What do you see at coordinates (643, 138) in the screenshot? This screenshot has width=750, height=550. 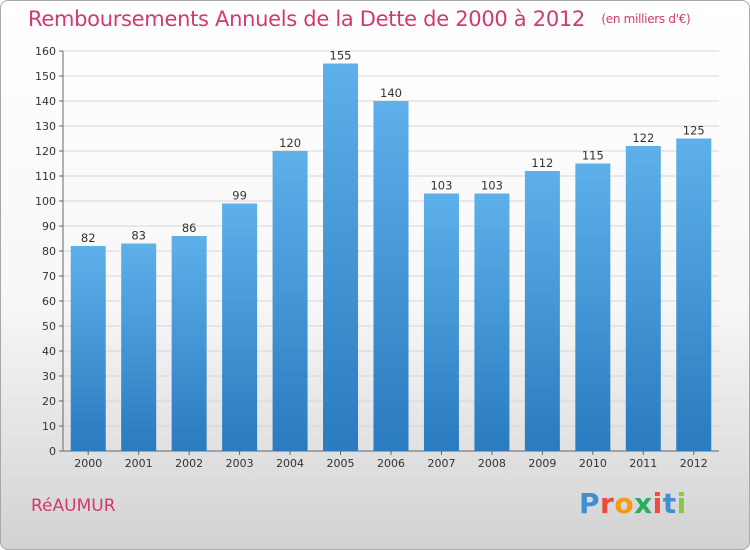 I see `data-label-2011: 122` at bounding box center [643, 138].